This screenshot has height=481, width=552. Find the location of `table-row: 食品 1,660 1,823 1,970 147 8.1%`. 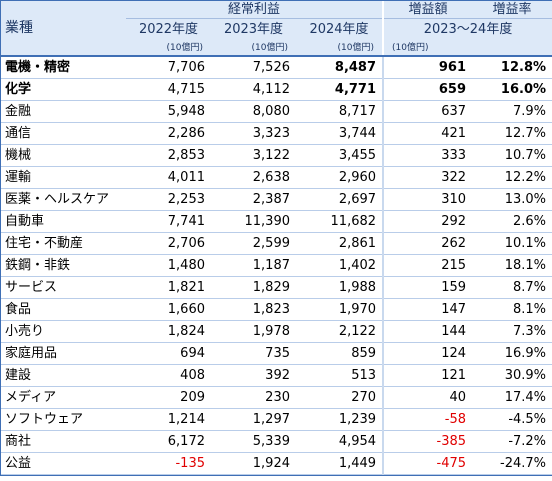

table-row: 食品 1,660 1,823 1,970 147 8.1% is located at coordinates (276, 309).